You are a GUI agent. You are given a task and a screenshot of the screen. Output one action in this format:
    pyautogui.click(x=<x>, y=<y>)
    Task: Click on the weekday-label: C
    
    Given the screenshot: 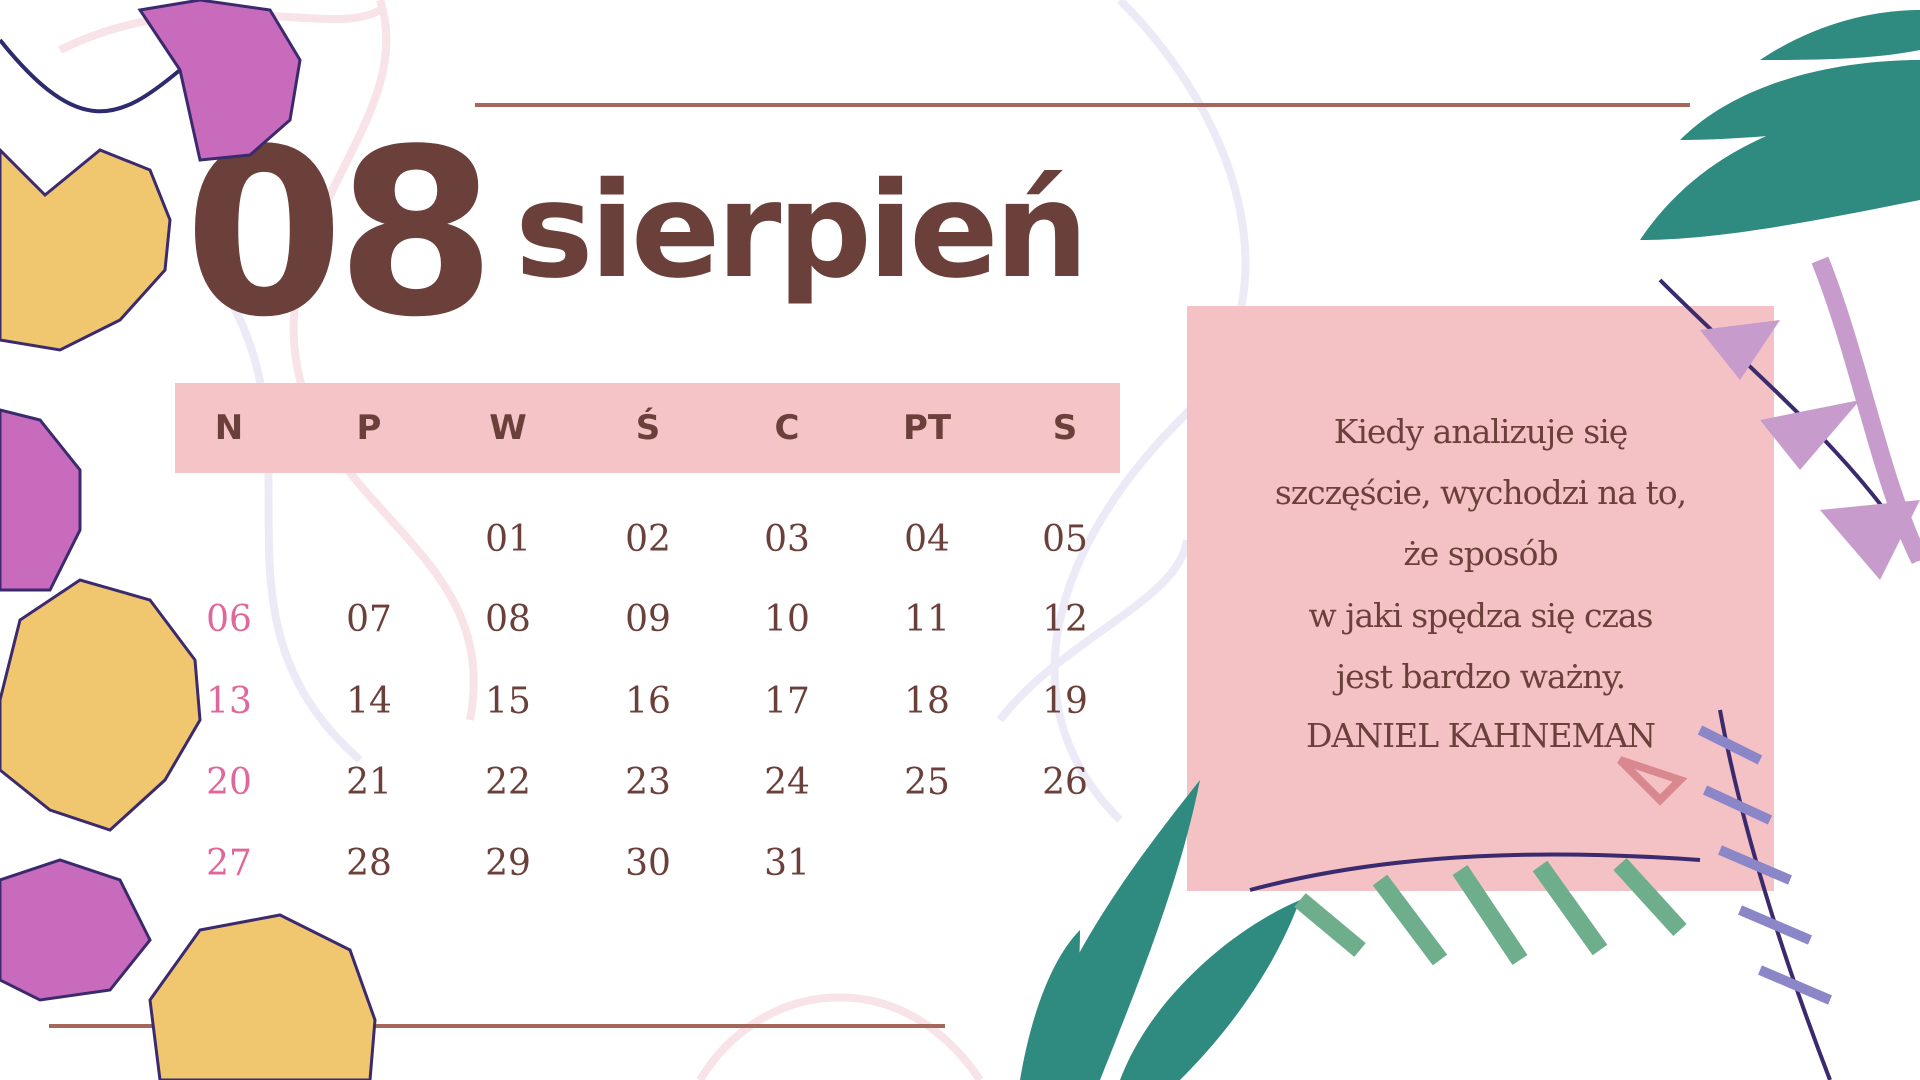 What is the action you would take?
    pyautogui.click(x=787, y=428)
    